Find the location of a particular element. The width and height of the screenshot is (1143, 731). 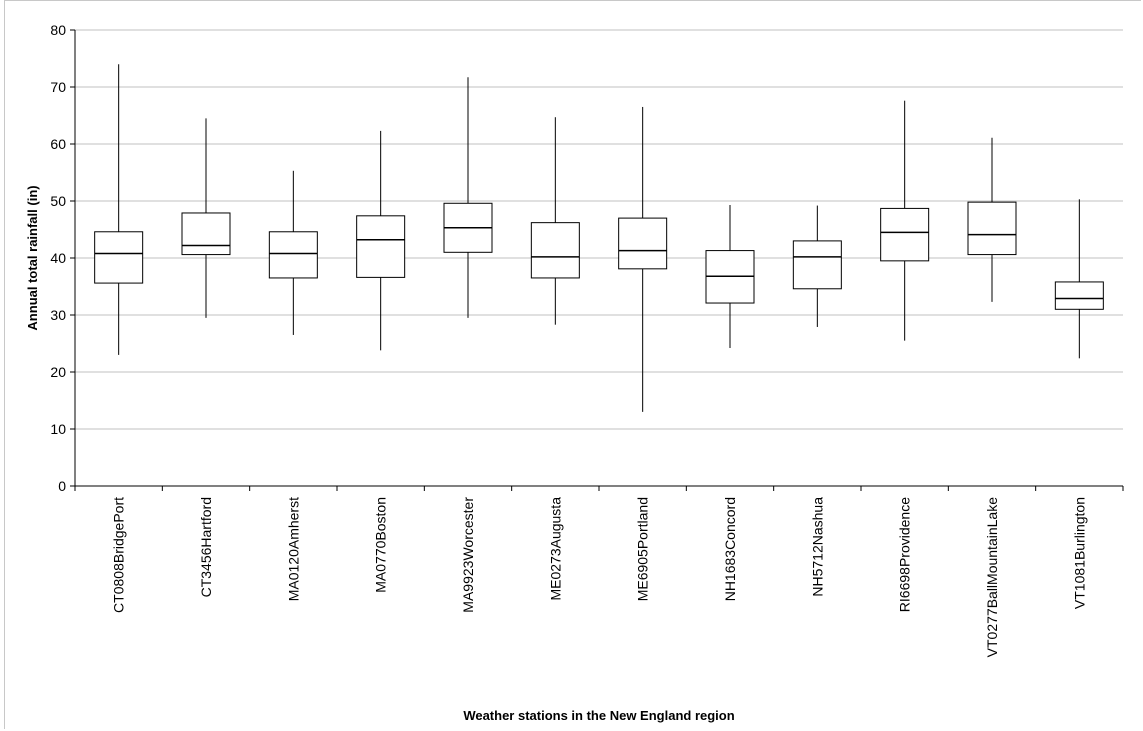

box-MA9923Worcester is located at coordinates (468, 197).